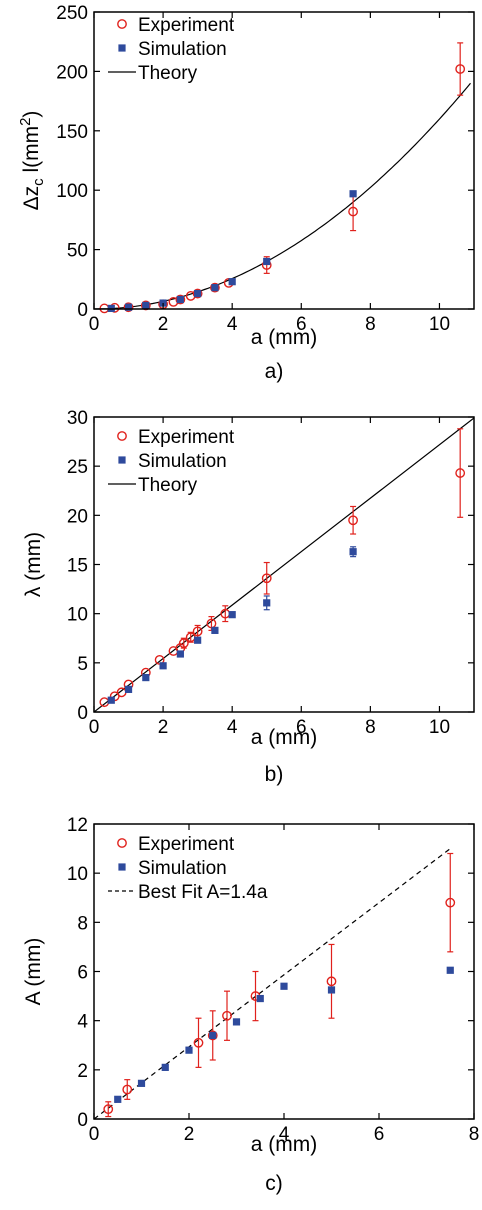 This screenshot has width=482, height=1210. What do you see at coordinates (77, 516) in the screenshot?
I see `y-tick-label: 20` at bounding box center [77, 516].